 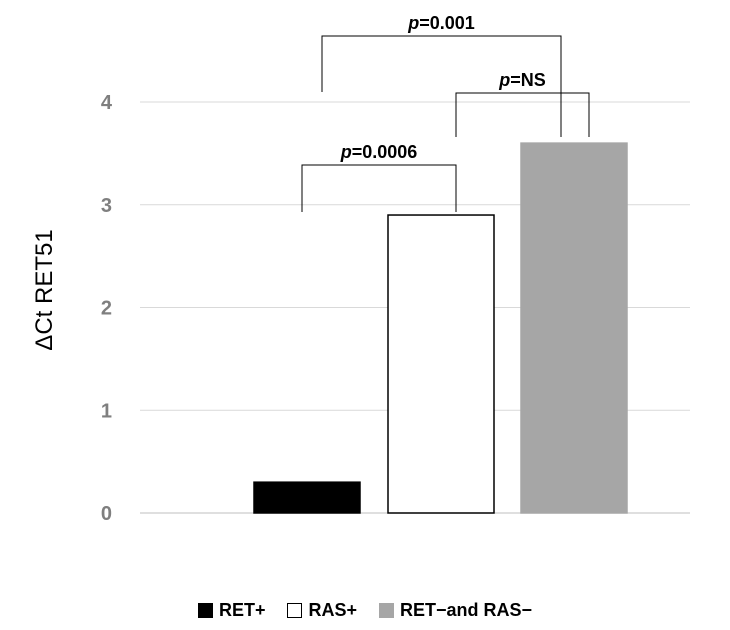 I want to click on y-tick-label: 3, so click(x=106, y=206).